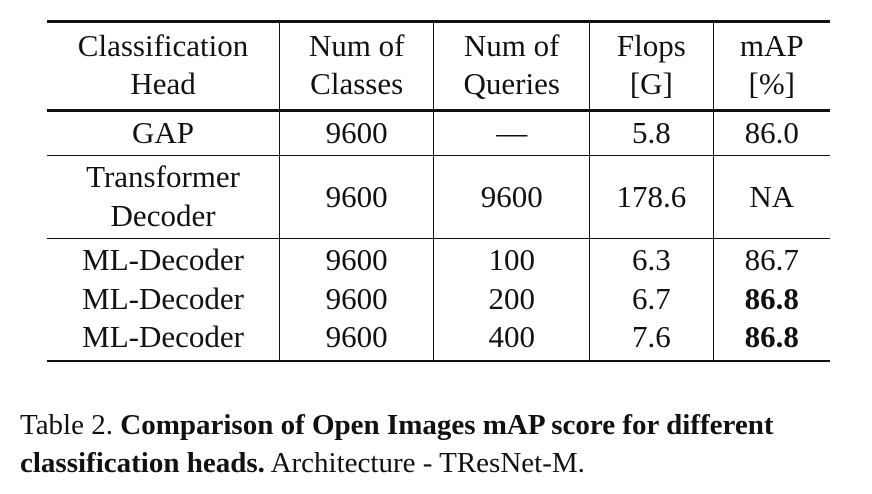  I want to click on cell-flops: 178.6, so click(651, 197).